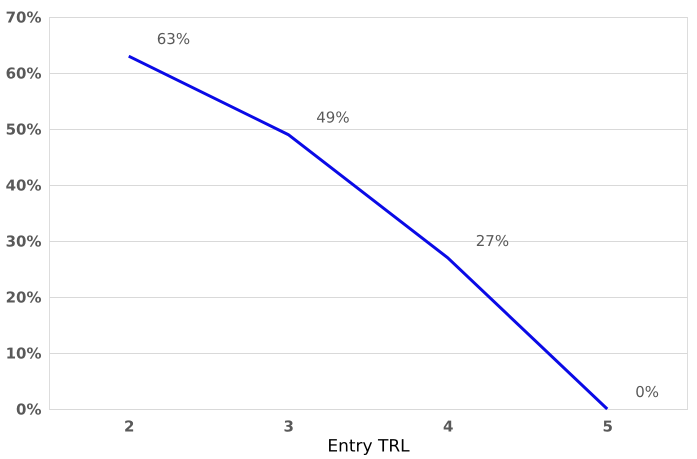 Image resolution: width=697 pixels, height=459 pixels. Describe the element at coordinates (448, 427) in the screenshot. I see `x-tick-label: 4` at that location.